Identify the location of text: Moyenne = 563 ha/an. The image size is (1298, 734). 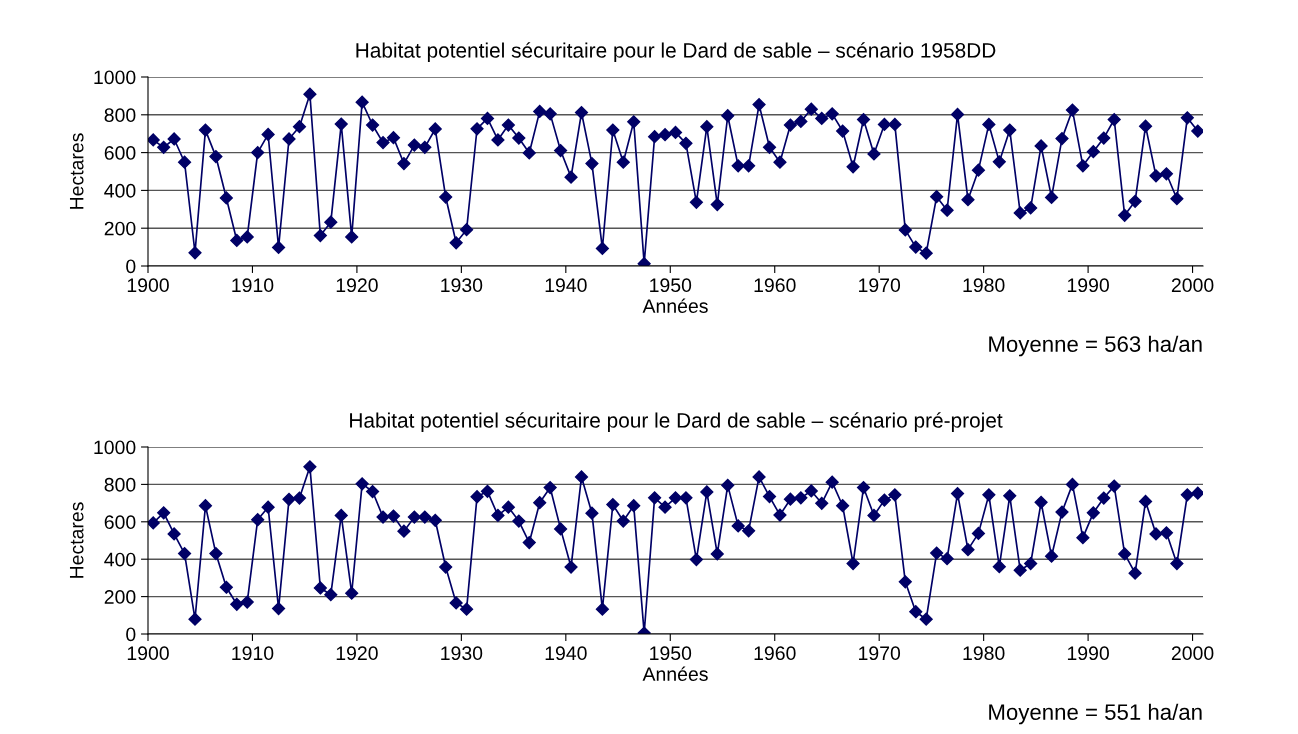
(1095, 346).